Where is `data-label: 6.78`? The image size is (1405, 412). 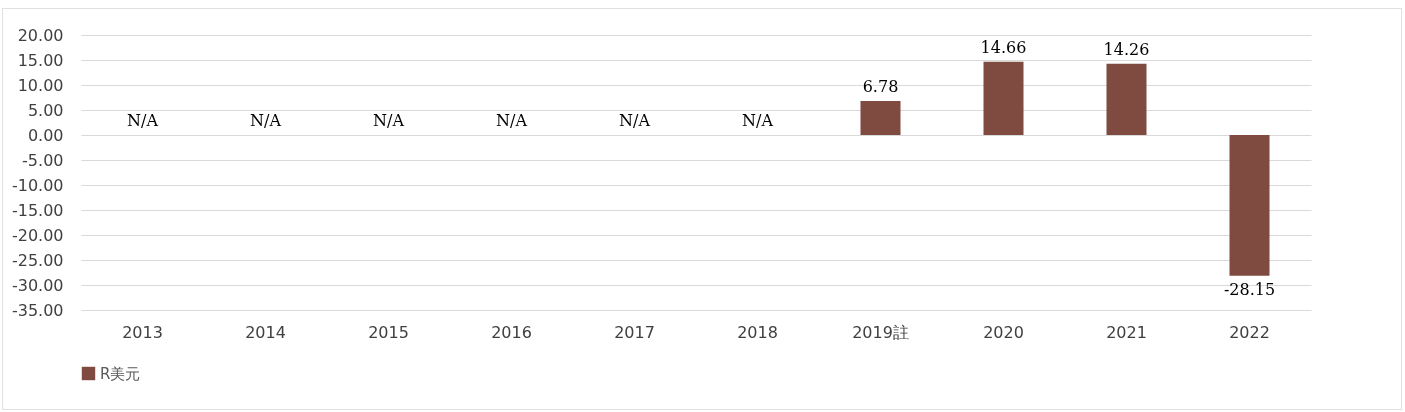
data-label: 6.78 is located at coordinates (880, 87).